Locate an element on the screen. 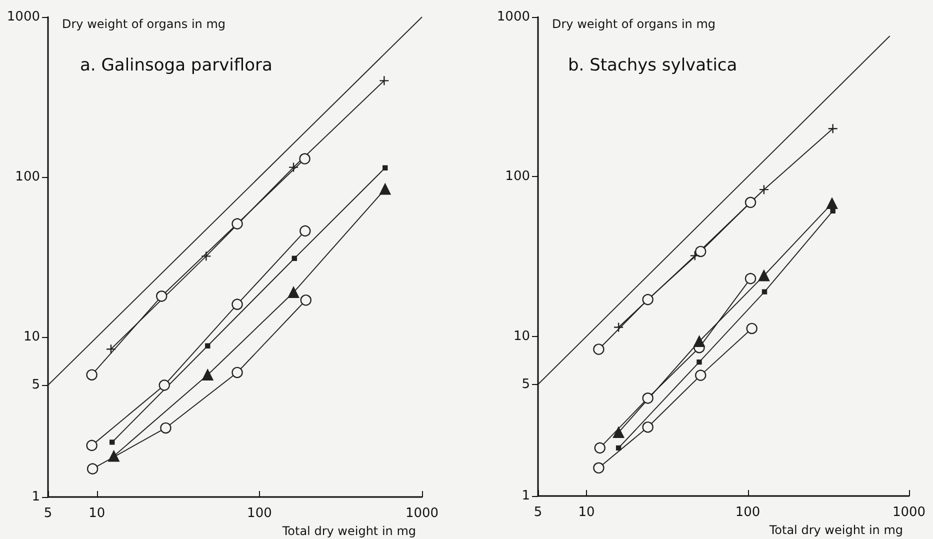 The width and height of the screenshot is (933, 539). text: a. Galinsoga parviflora is located at coordinates (176, 66).